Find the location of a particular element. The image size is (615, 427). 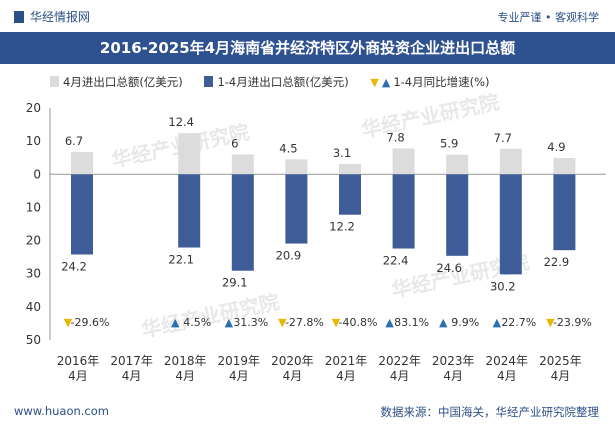

data-label-monthly: 6 is located at coordinates (234, 143).